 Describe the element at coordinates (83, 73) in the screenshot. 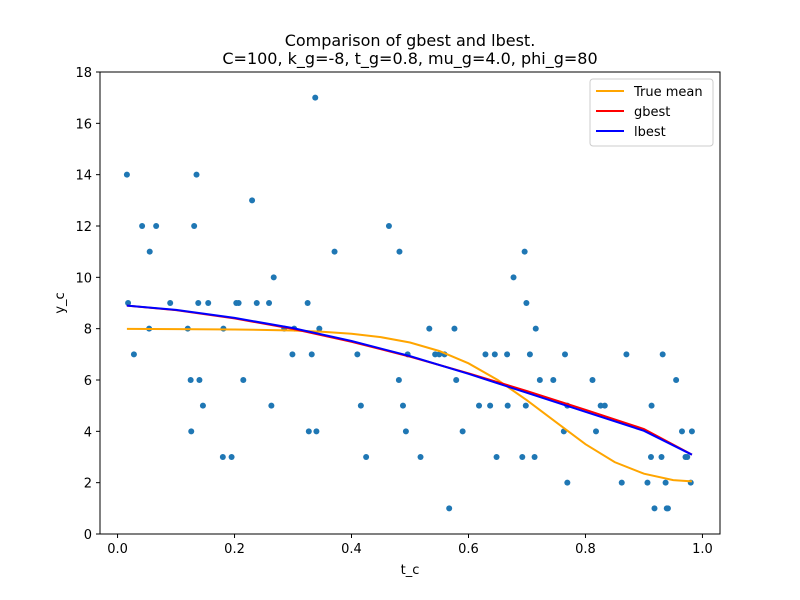

I see `y-tick-label: 18` at that location.